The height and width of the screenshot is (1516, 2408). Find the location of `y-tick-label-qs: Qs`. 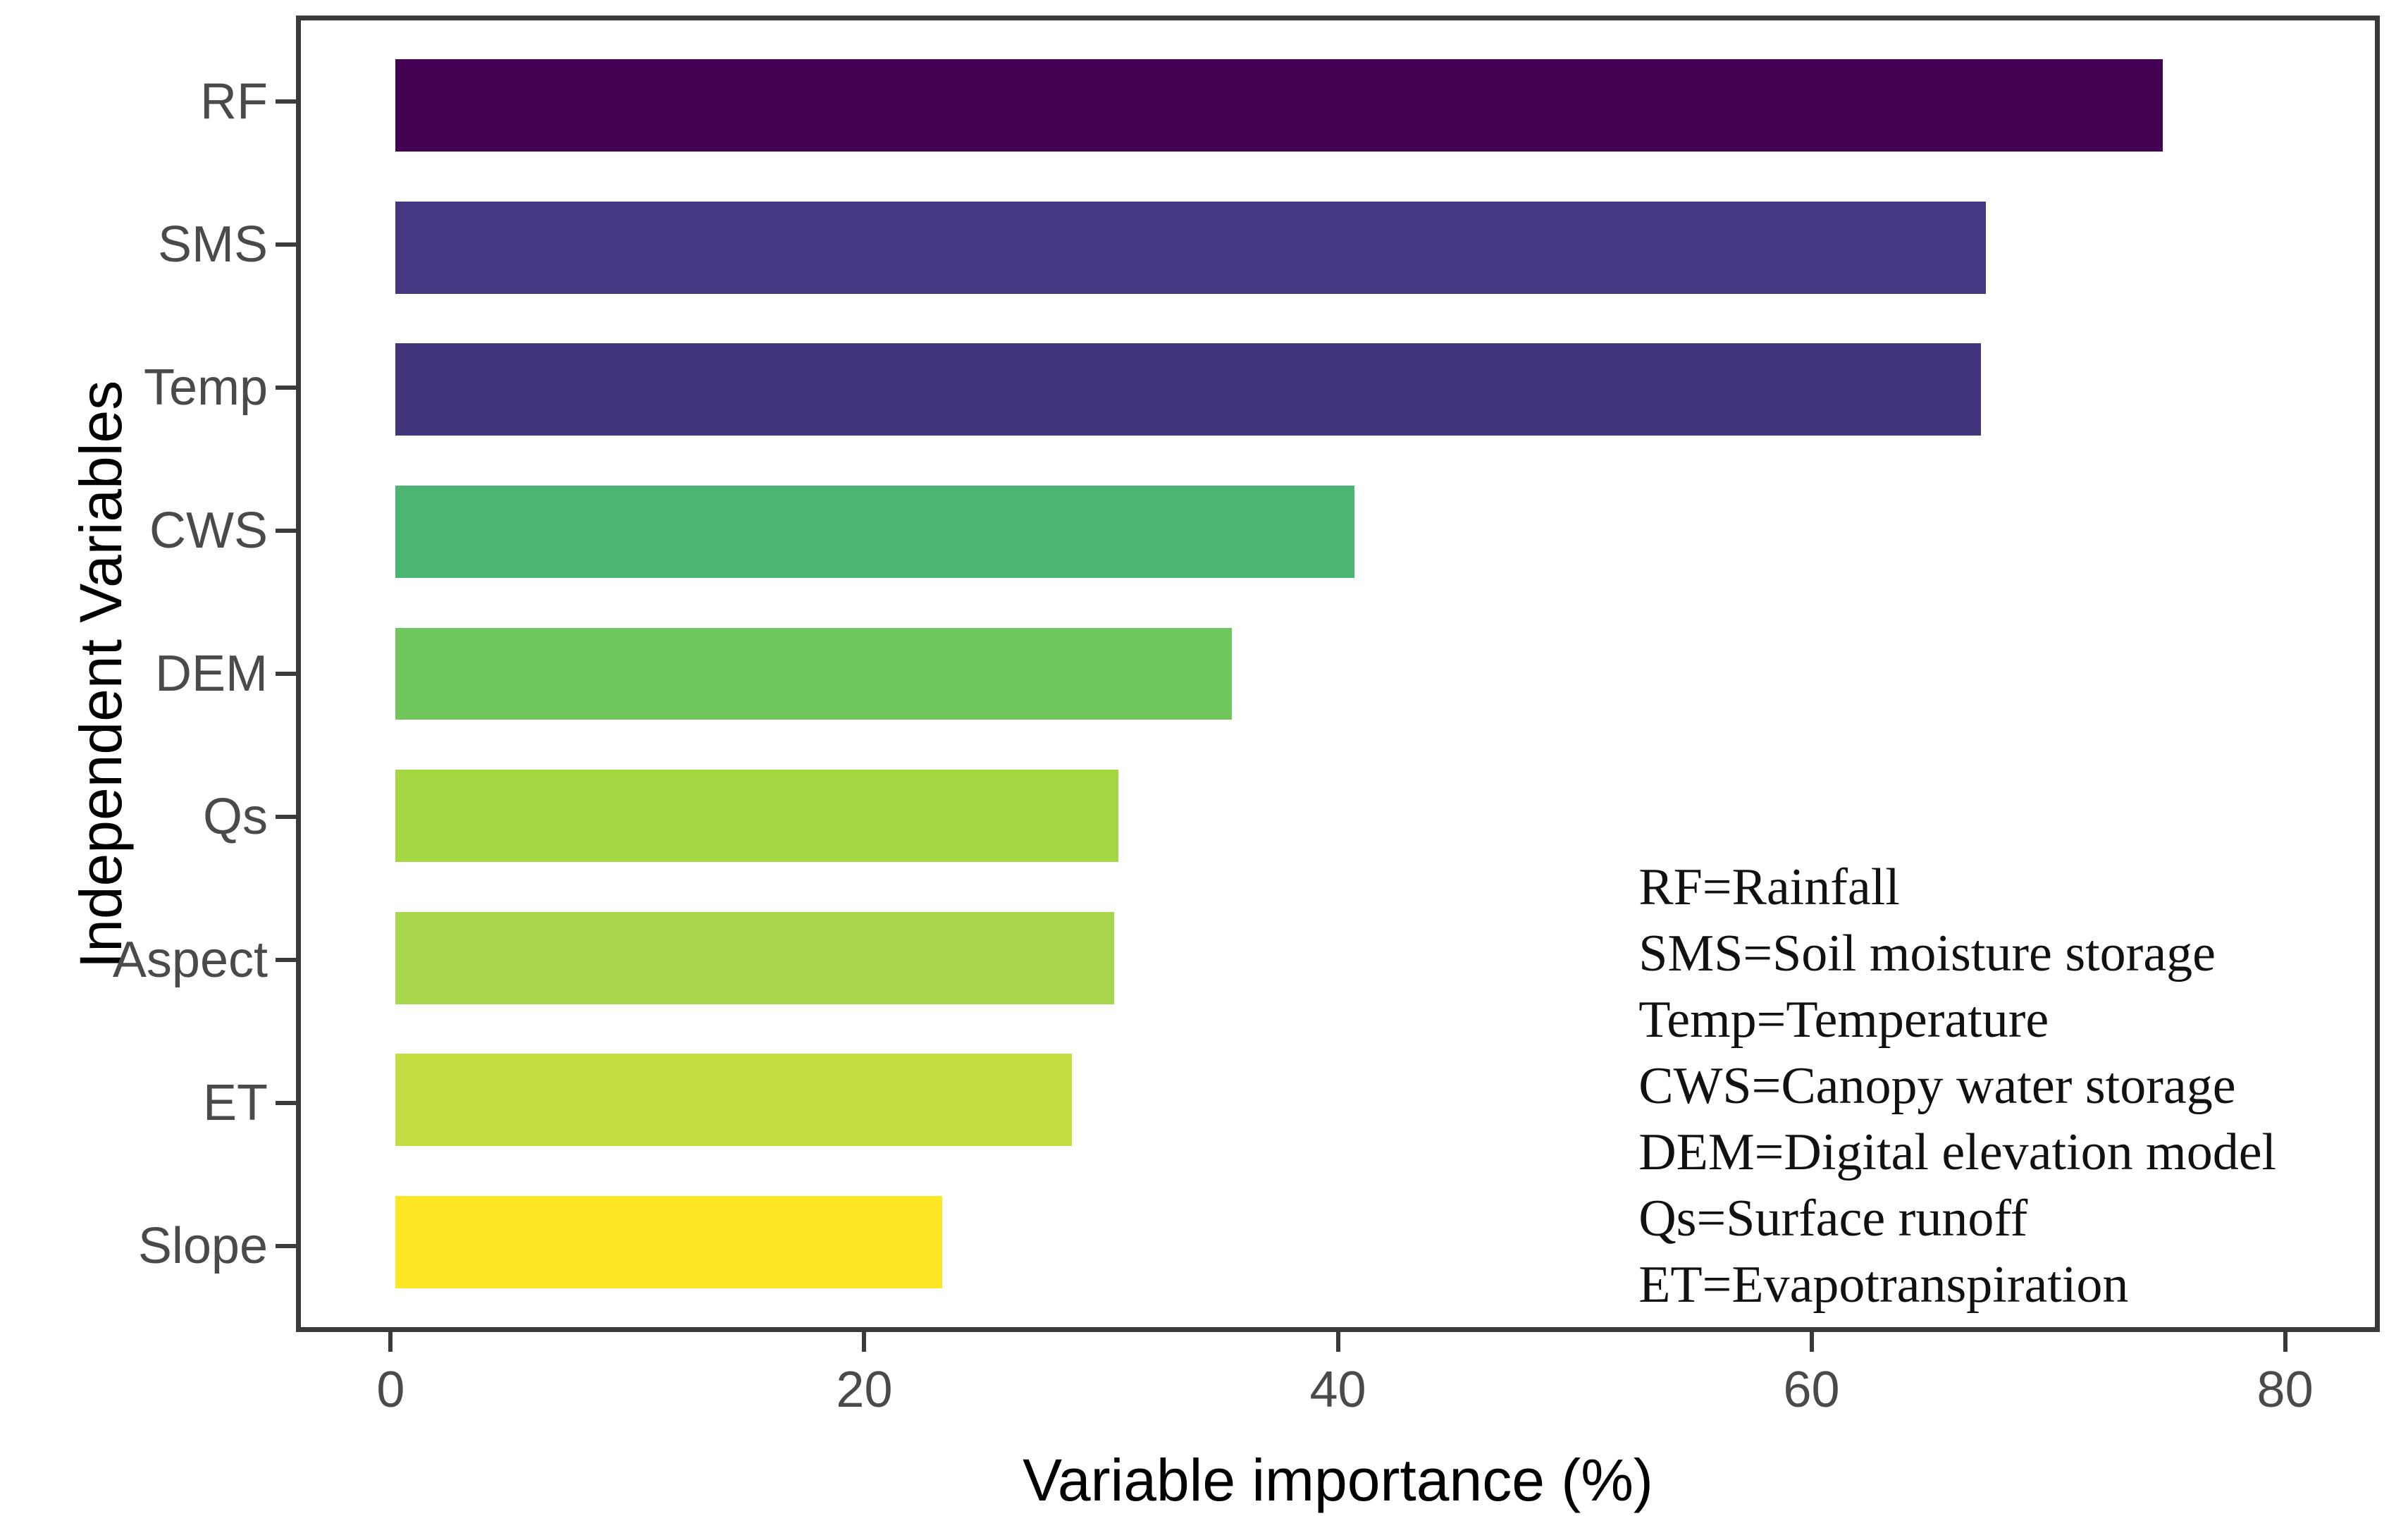

y-tick-label-qs: Qs is located at coordinates (235, 817).